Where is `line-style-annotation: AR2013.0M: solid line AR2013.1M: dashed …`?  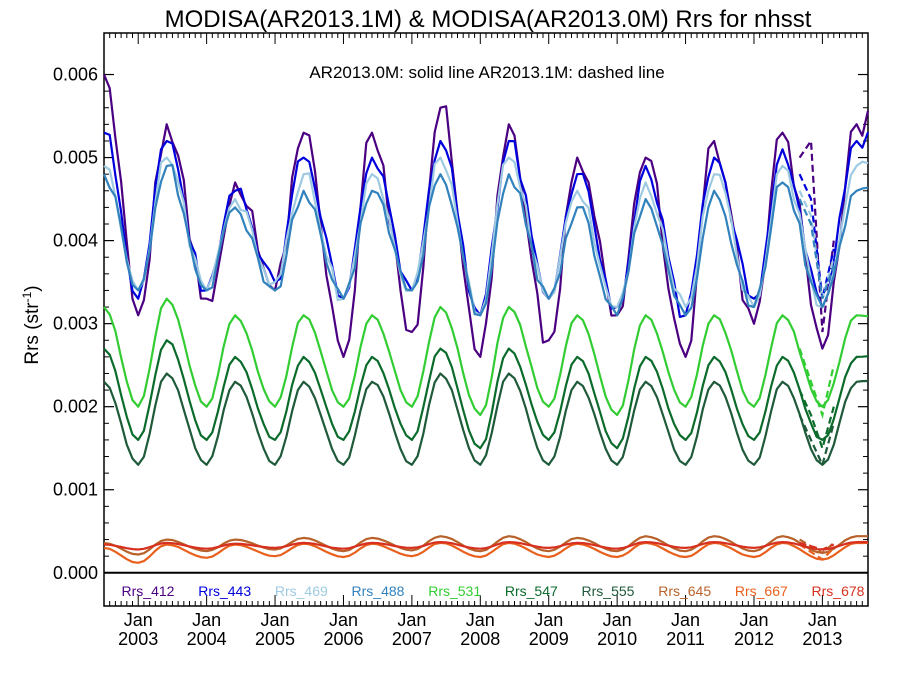 line-style-annotation: AR2013.0M: solid line AR2013.1M: dashed … is located at coordinates (486, 72).